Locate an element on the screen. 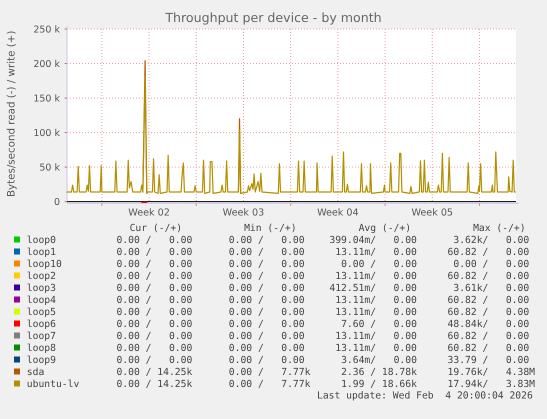 This screenshot has width=547, height=419. text: 33.79 / 0.00 is located at coordinates (489, 360).